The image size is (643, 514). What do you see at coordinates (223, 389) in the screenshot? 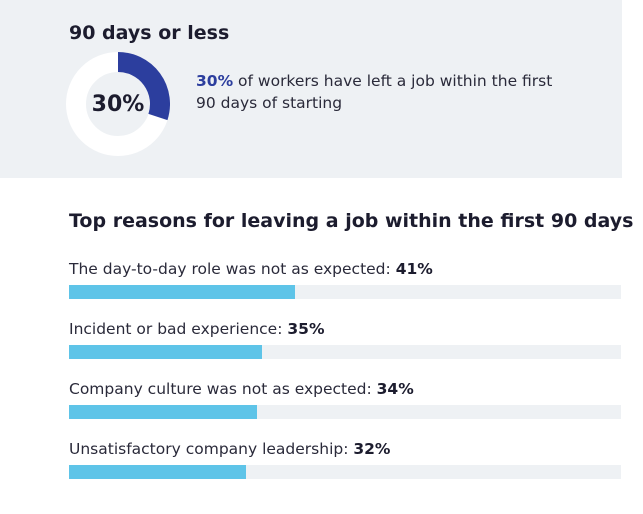
I see `reason-text: Company culture was not as expected:` at bounding box center [223, 389].